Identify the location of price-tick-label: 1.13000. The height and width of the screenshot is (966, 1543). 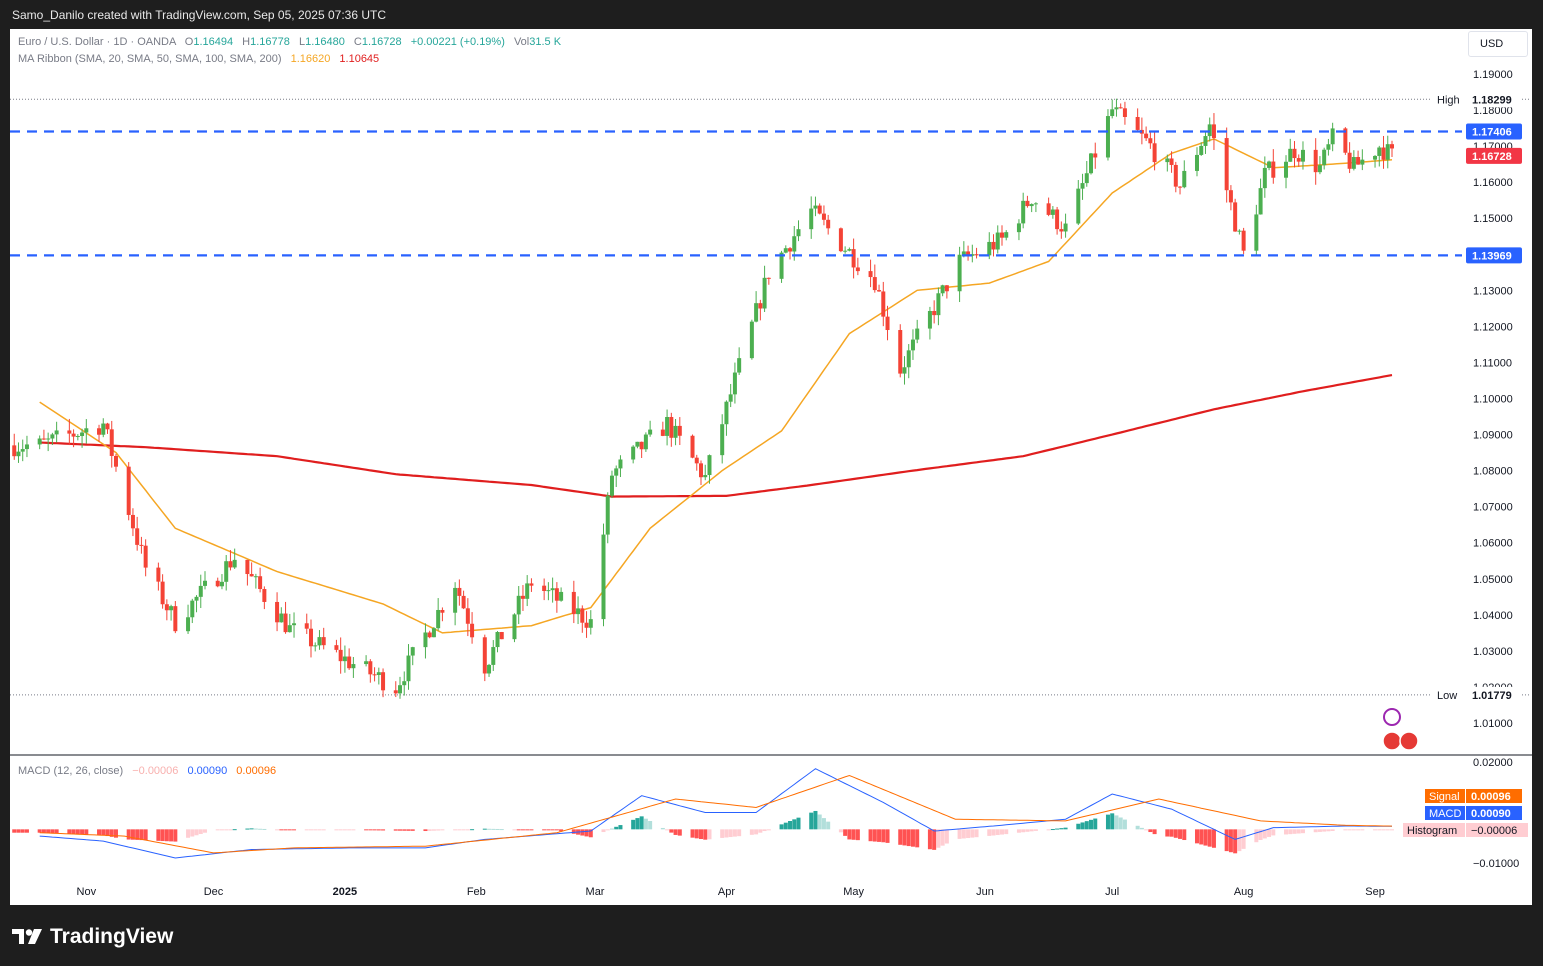
(1493, 291).